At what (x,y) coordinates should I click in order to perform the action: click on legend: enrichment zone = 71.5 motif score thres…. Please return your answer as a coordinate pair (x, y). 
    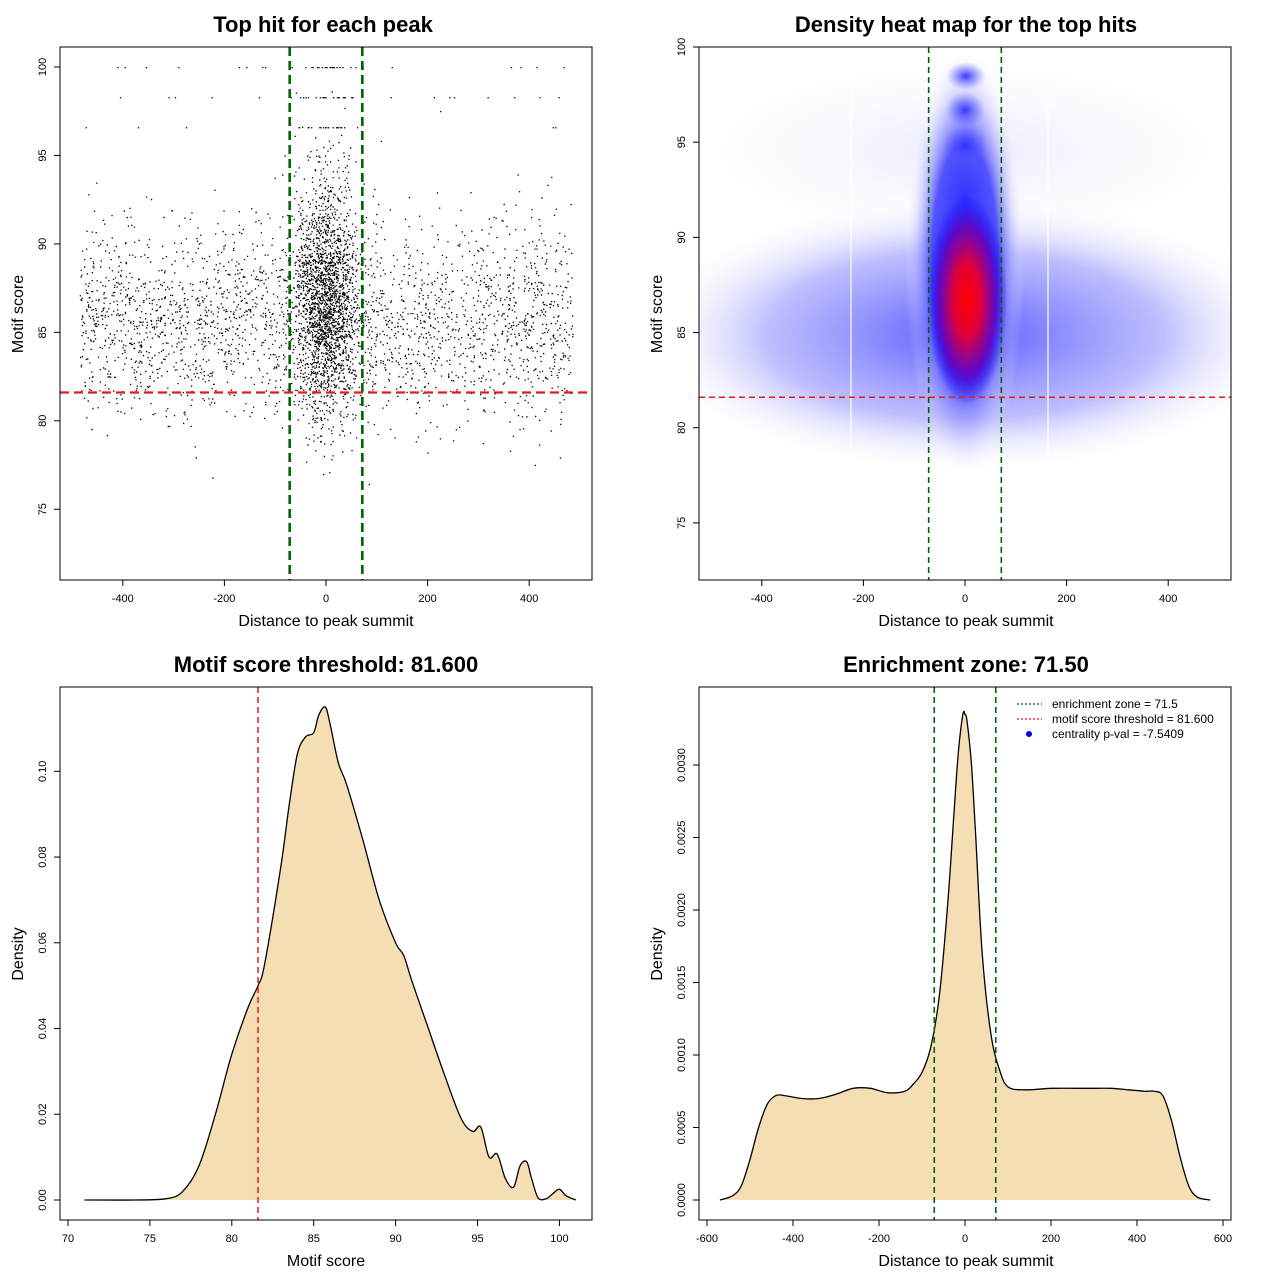
    Looking at the image, I should click on (1115, 719).